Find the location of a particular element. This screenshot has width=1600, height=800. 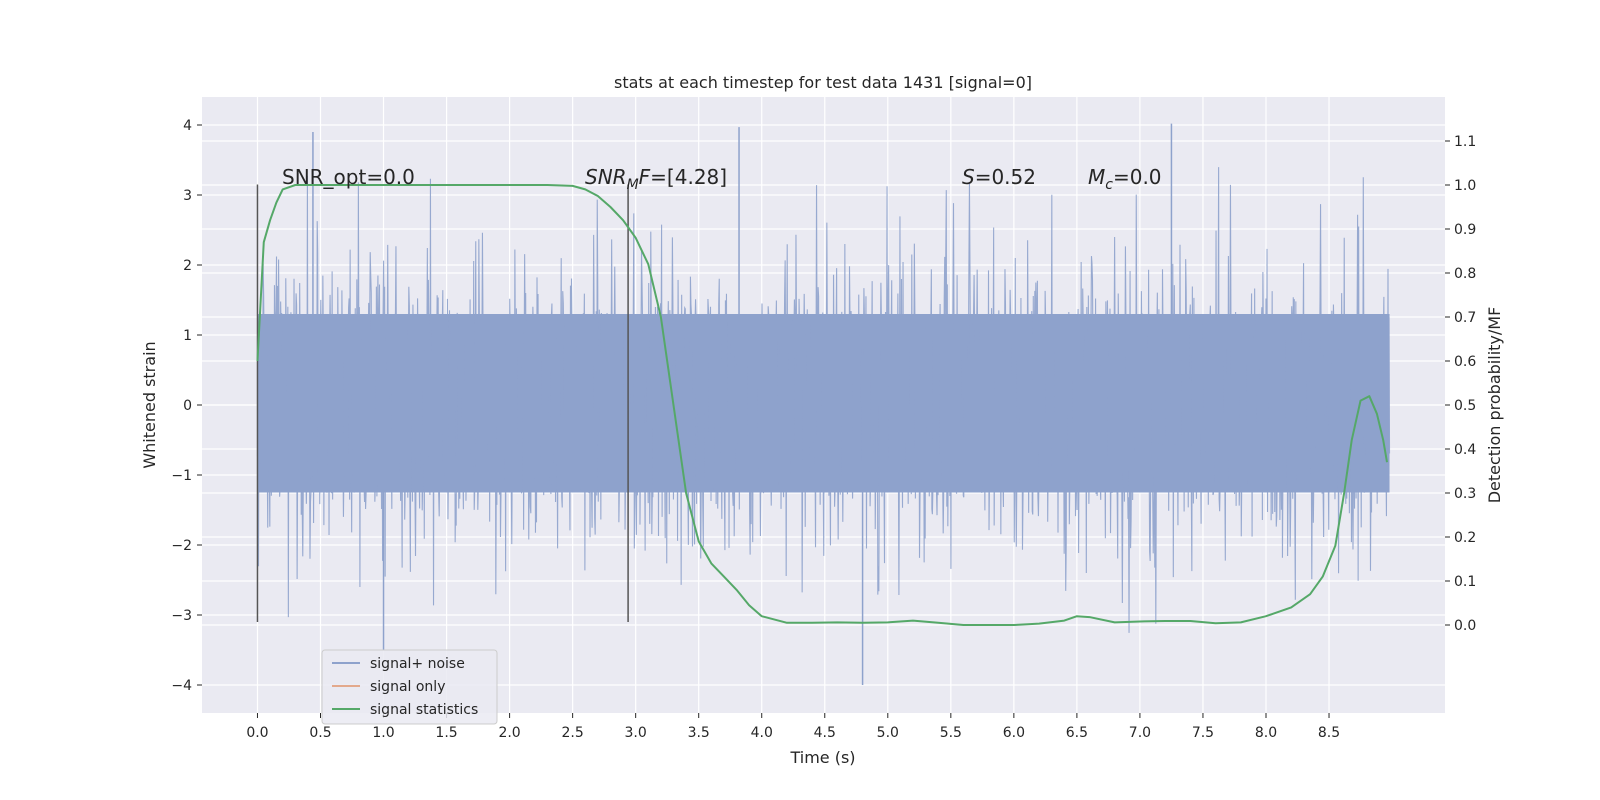

x-tick-label: 7.0 is located at coordinates (1140, 733).